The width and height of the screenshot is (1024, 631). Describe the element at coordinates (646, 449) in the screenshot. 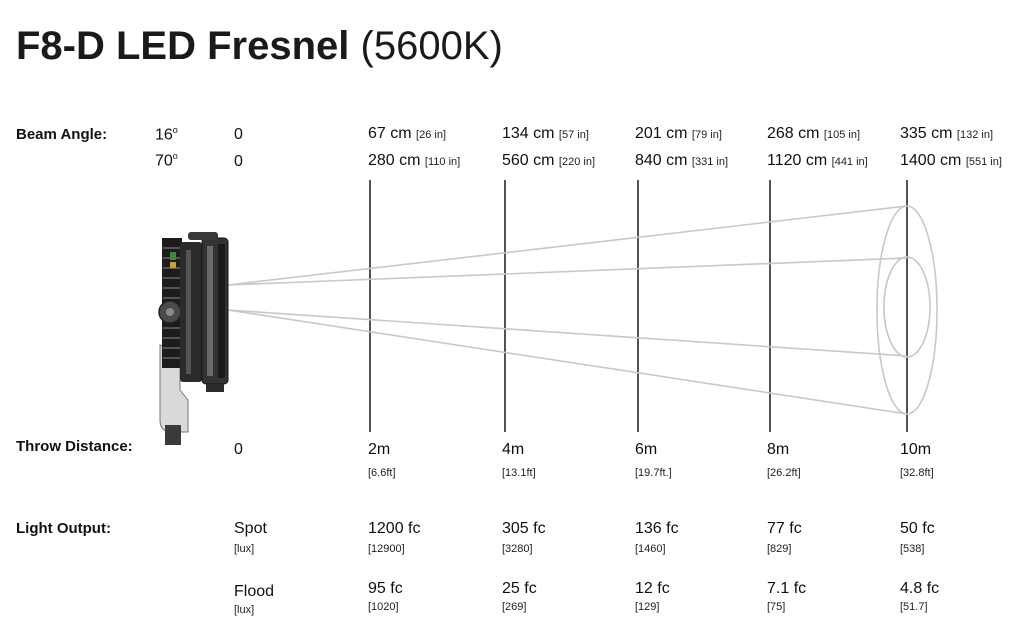

I see `throw-6m: 6m` at that location.